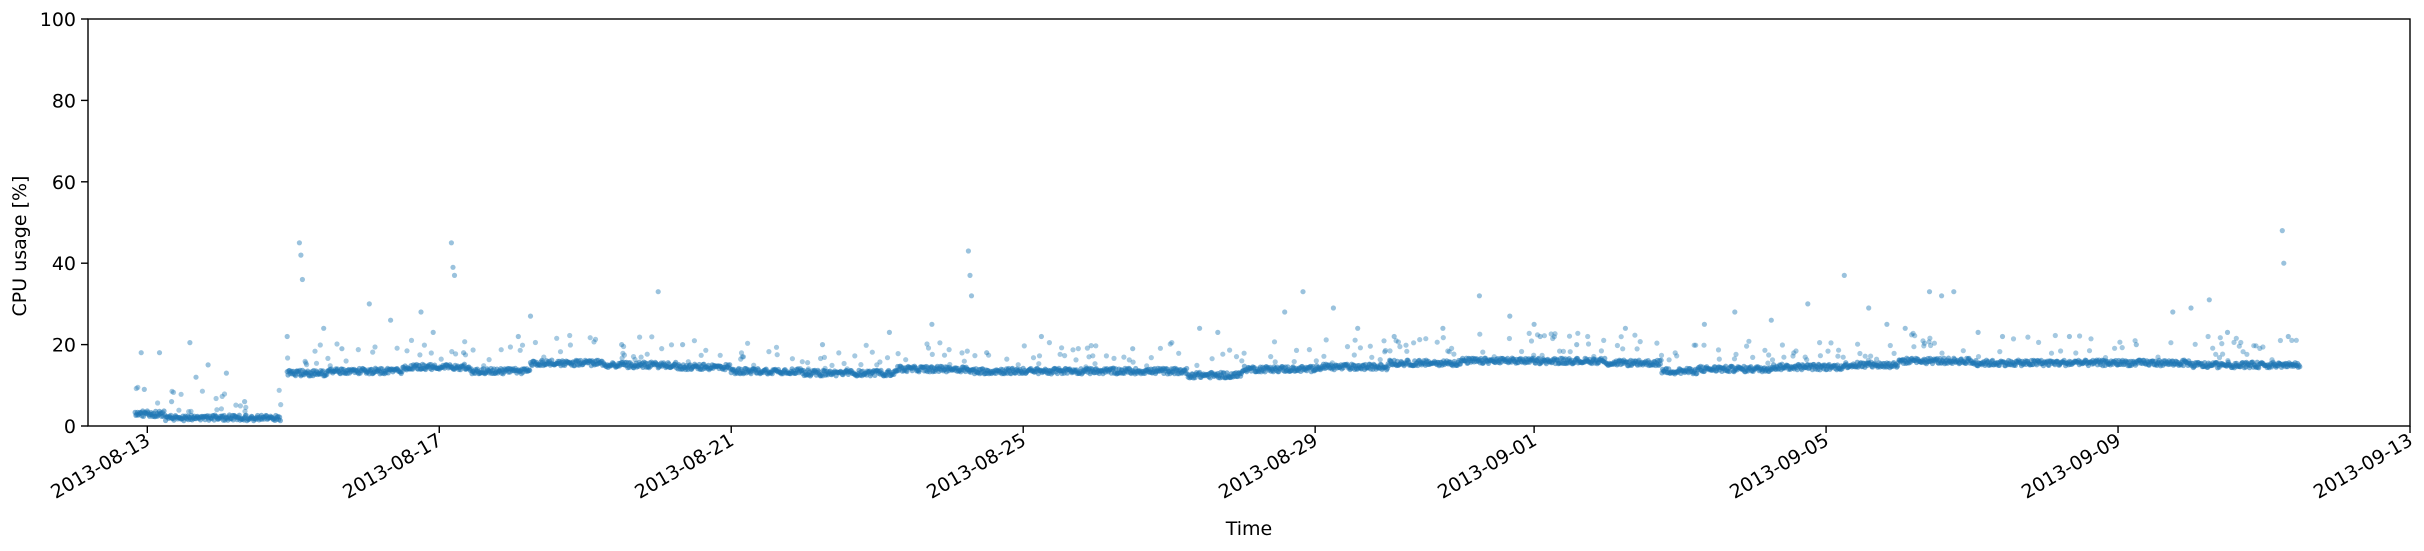 The image size is (2424, 551). I want to click on y-axis-ticks: 0 20 40 60 80 100, so click(64, 223).